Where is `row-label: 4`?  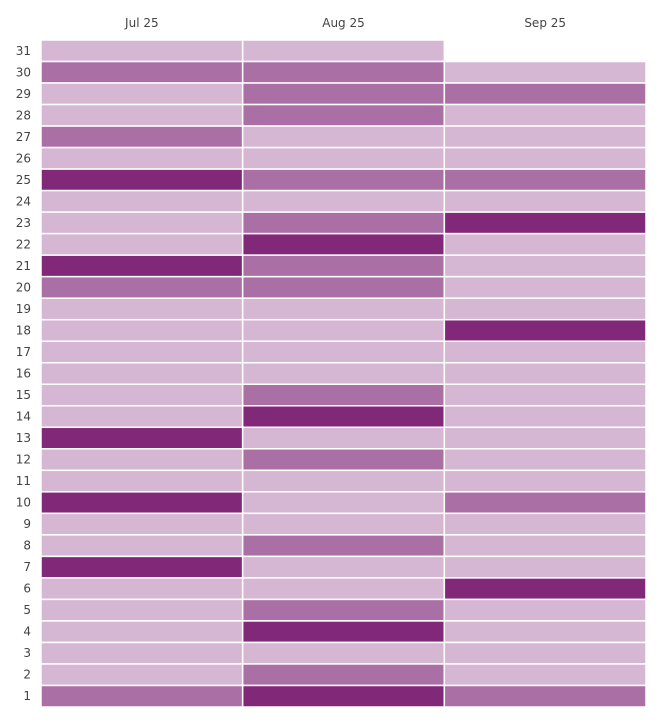
row-label: 4 is located at coordinates (27, 632).